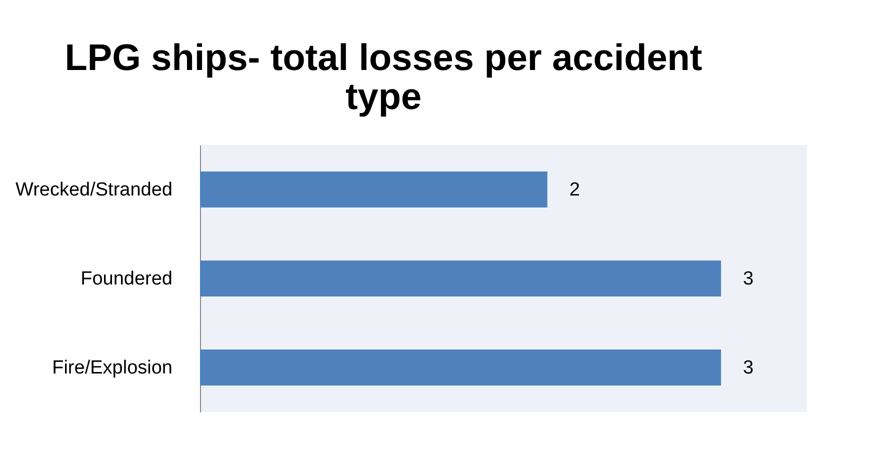 This screenshot has width=881, height=473. Describe the element at coordinates (112, 368) in the screenshot. I see `y-tick-label: Fire/Explosion` at that location.